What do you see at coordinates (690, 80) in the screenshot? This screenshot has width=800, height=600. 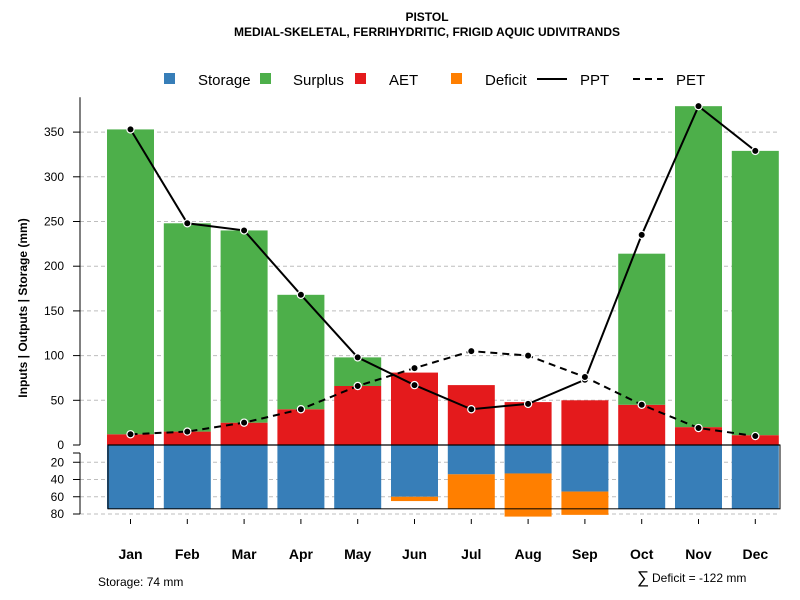 I see `legend-pet-label: PET` at bounding box center [690, 80].